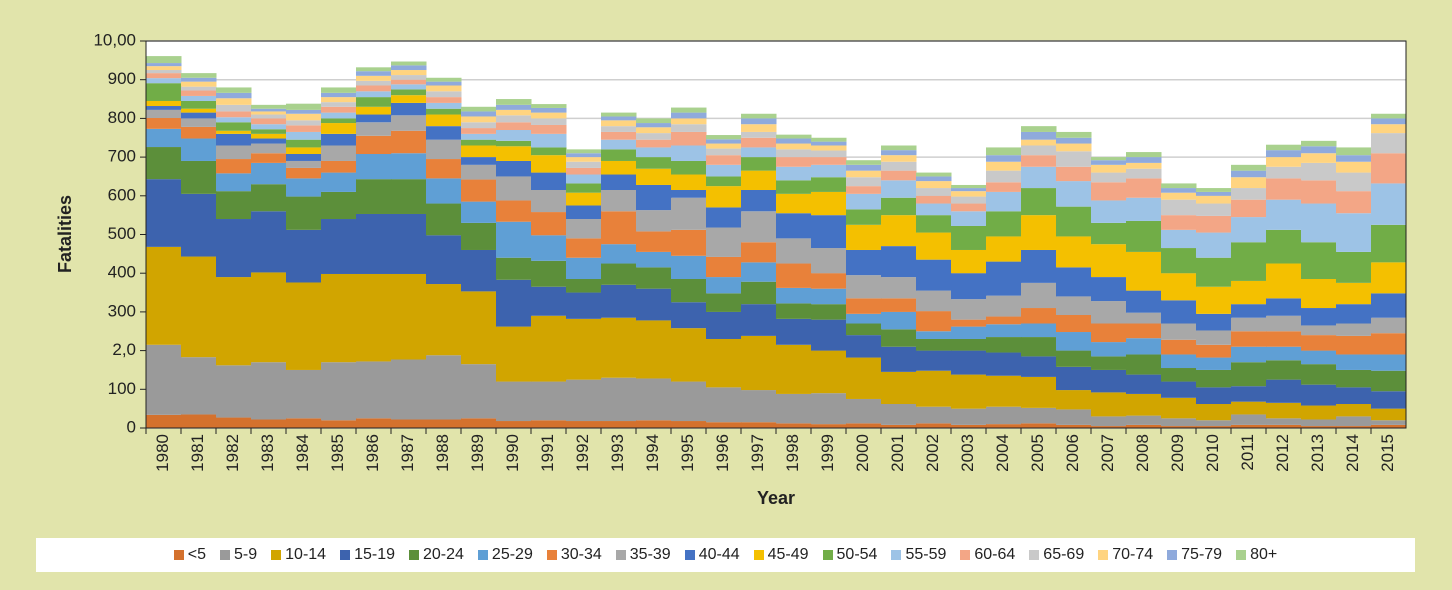 This screenshot has width=1452, height=590. I want to click on legend-label: <5, so click(197, 554).